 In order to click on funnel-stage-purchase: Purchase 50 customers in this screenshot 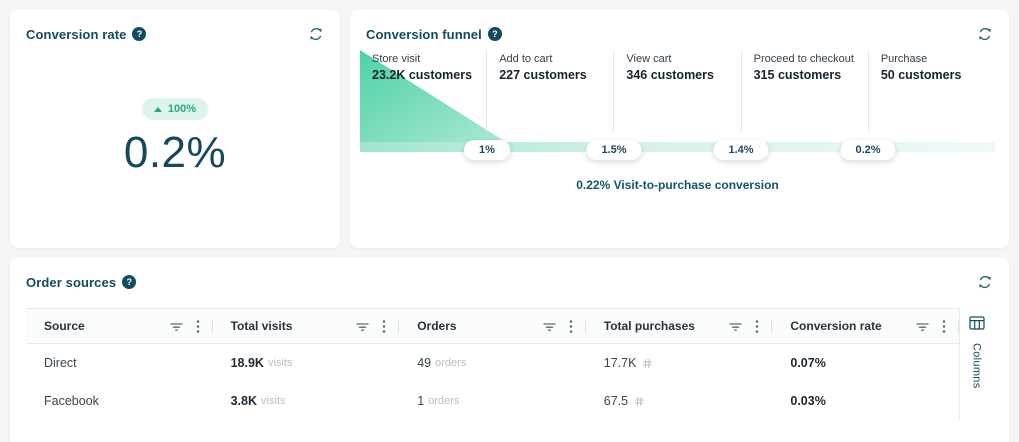, I will do `click(931, 91)`.